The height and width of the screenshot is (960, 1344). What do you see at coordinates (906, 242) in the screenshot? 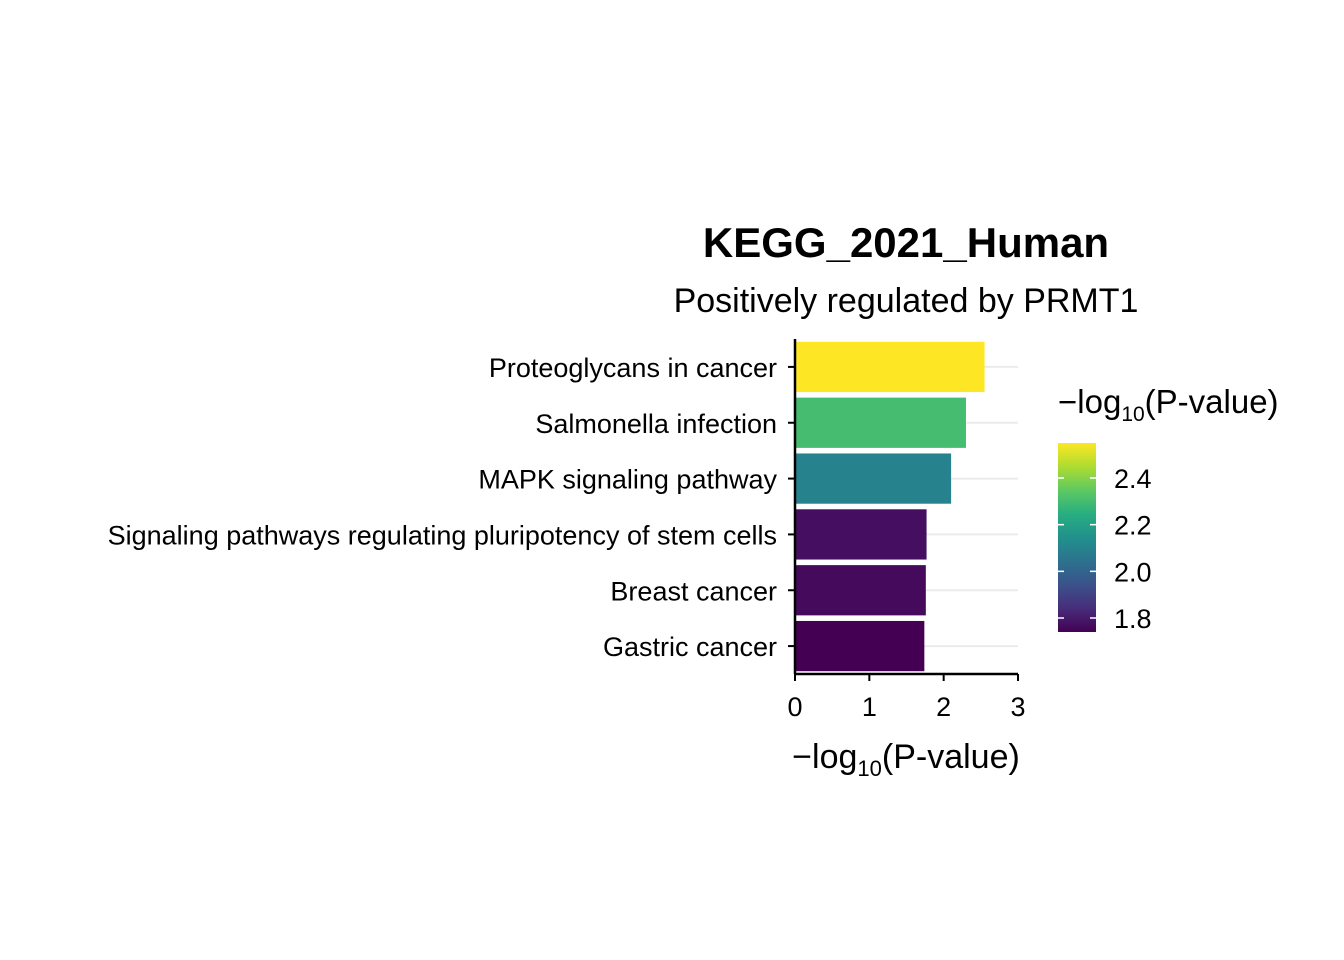
I see `chart-title: KEGG_2021_Human` at bounding box center [906, 242].